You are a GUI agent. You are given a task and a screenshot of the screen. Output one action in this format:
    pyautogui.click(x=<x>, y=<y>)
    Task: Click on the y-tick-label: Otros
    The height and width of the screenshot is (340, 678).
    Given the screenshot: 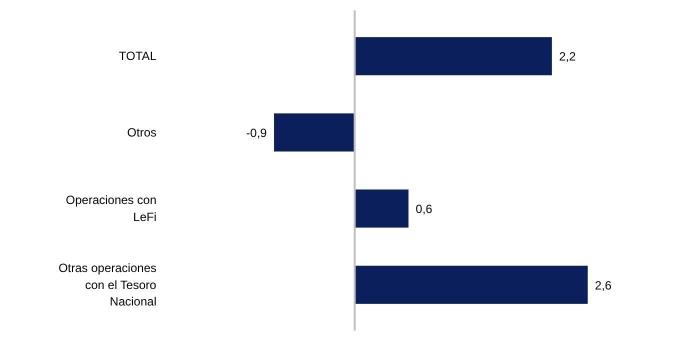 What is the action you would take?
    pyautogui.click(x=142, y=132)
    